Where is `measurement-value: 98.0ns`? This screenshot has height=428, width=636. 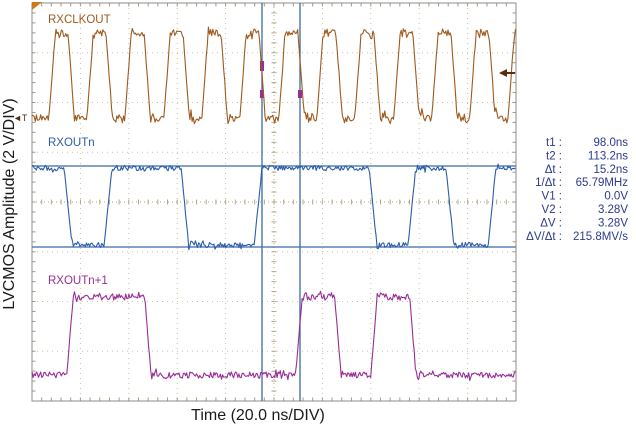
measurement-value: 98.0ns is located at coordinates (610, 143).